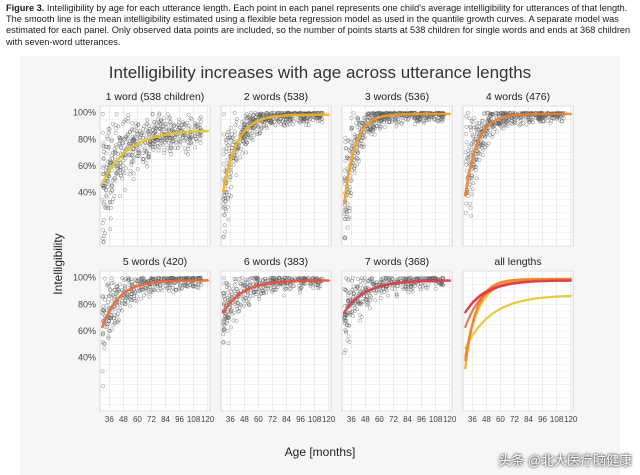  I want to click on x-tick-label: 48, so click(244, 419).